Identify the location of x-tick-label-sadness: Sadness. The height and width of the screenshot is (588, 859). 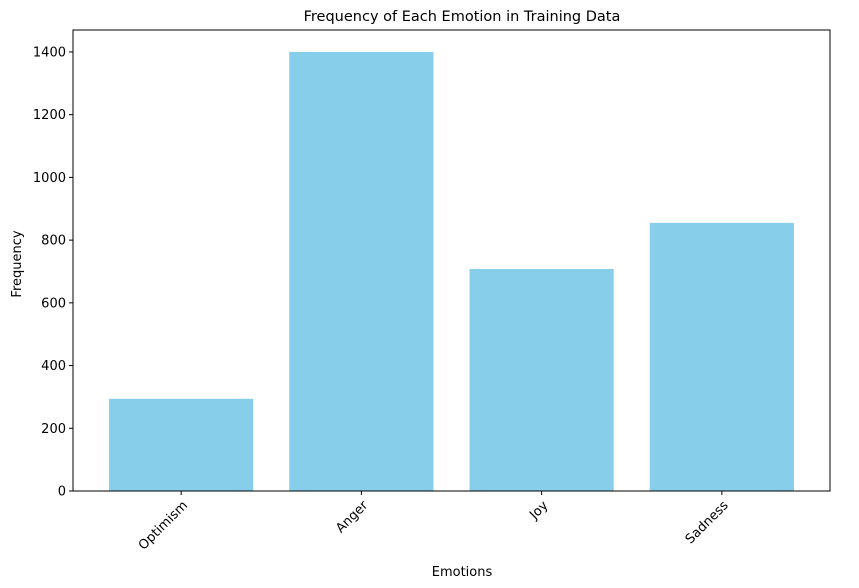
(707, 522).